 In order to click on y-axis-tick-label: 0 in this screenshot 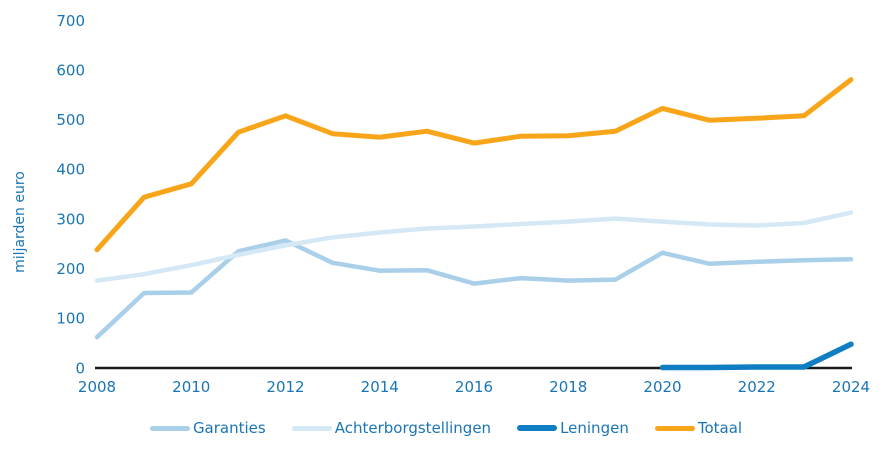, I will do `click(80, 368)`.